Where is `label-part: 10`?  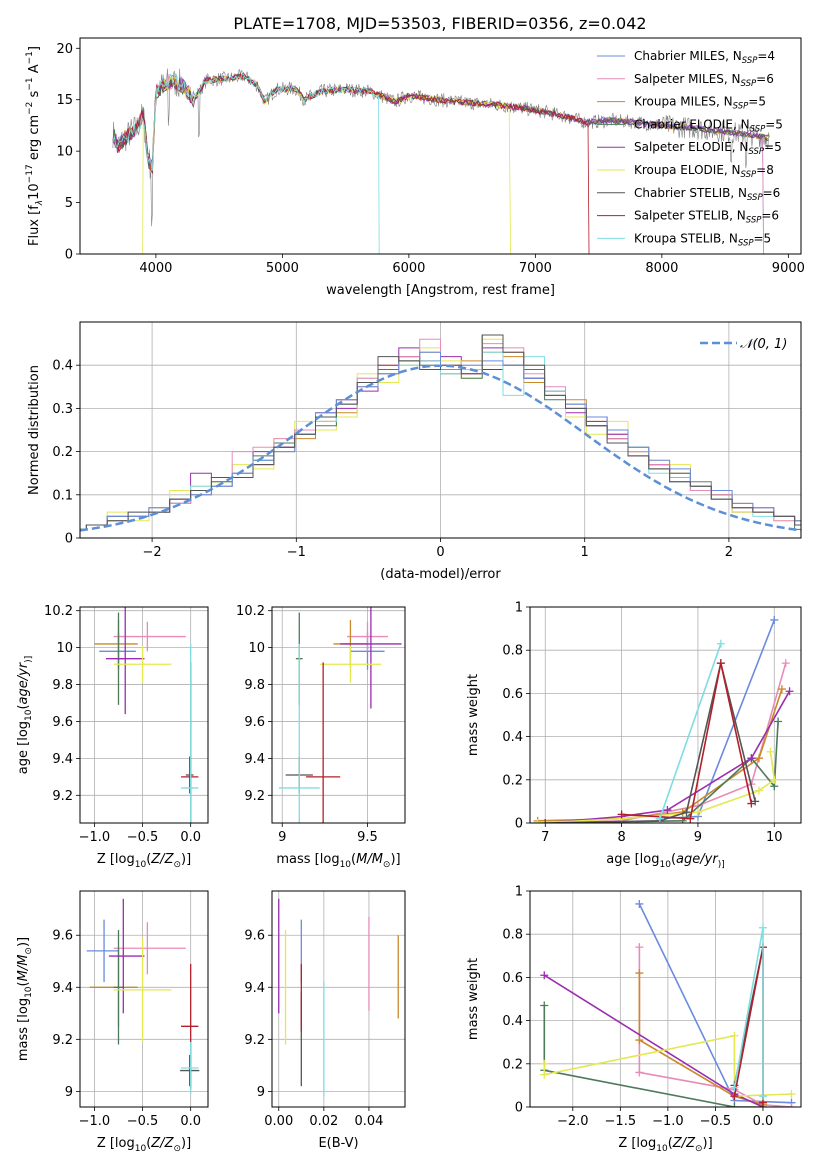
label-part: 10 is located at coordinates (34, 191).